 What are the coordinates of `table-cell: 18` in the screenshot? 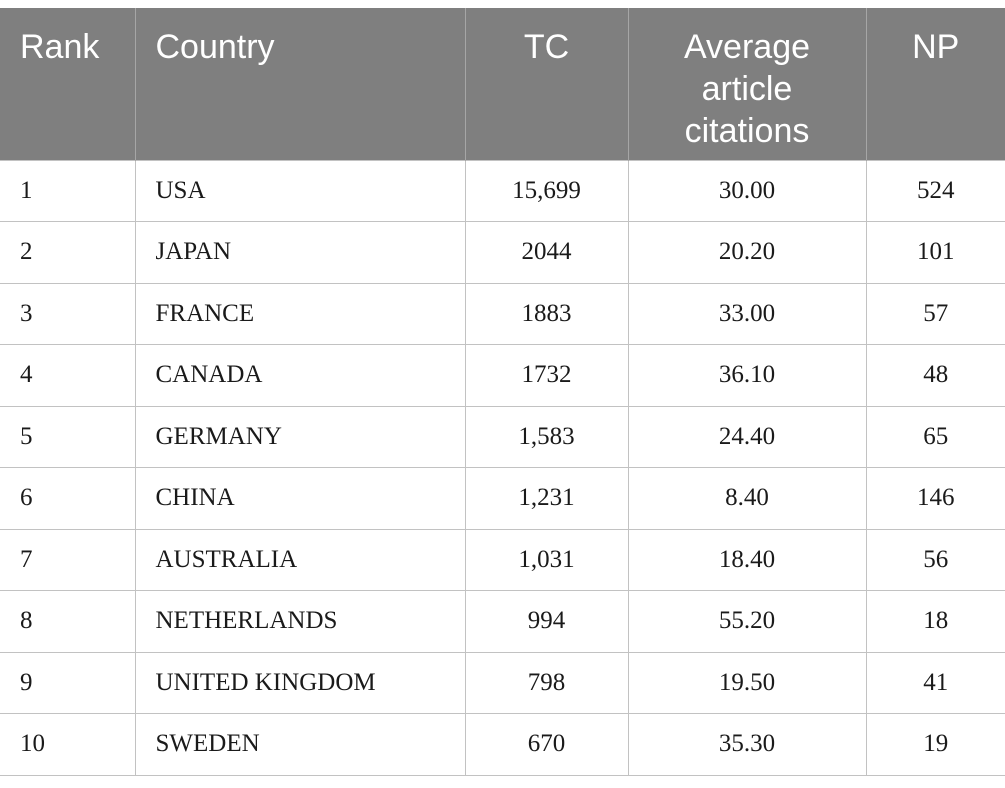 It's located at (935, 621).